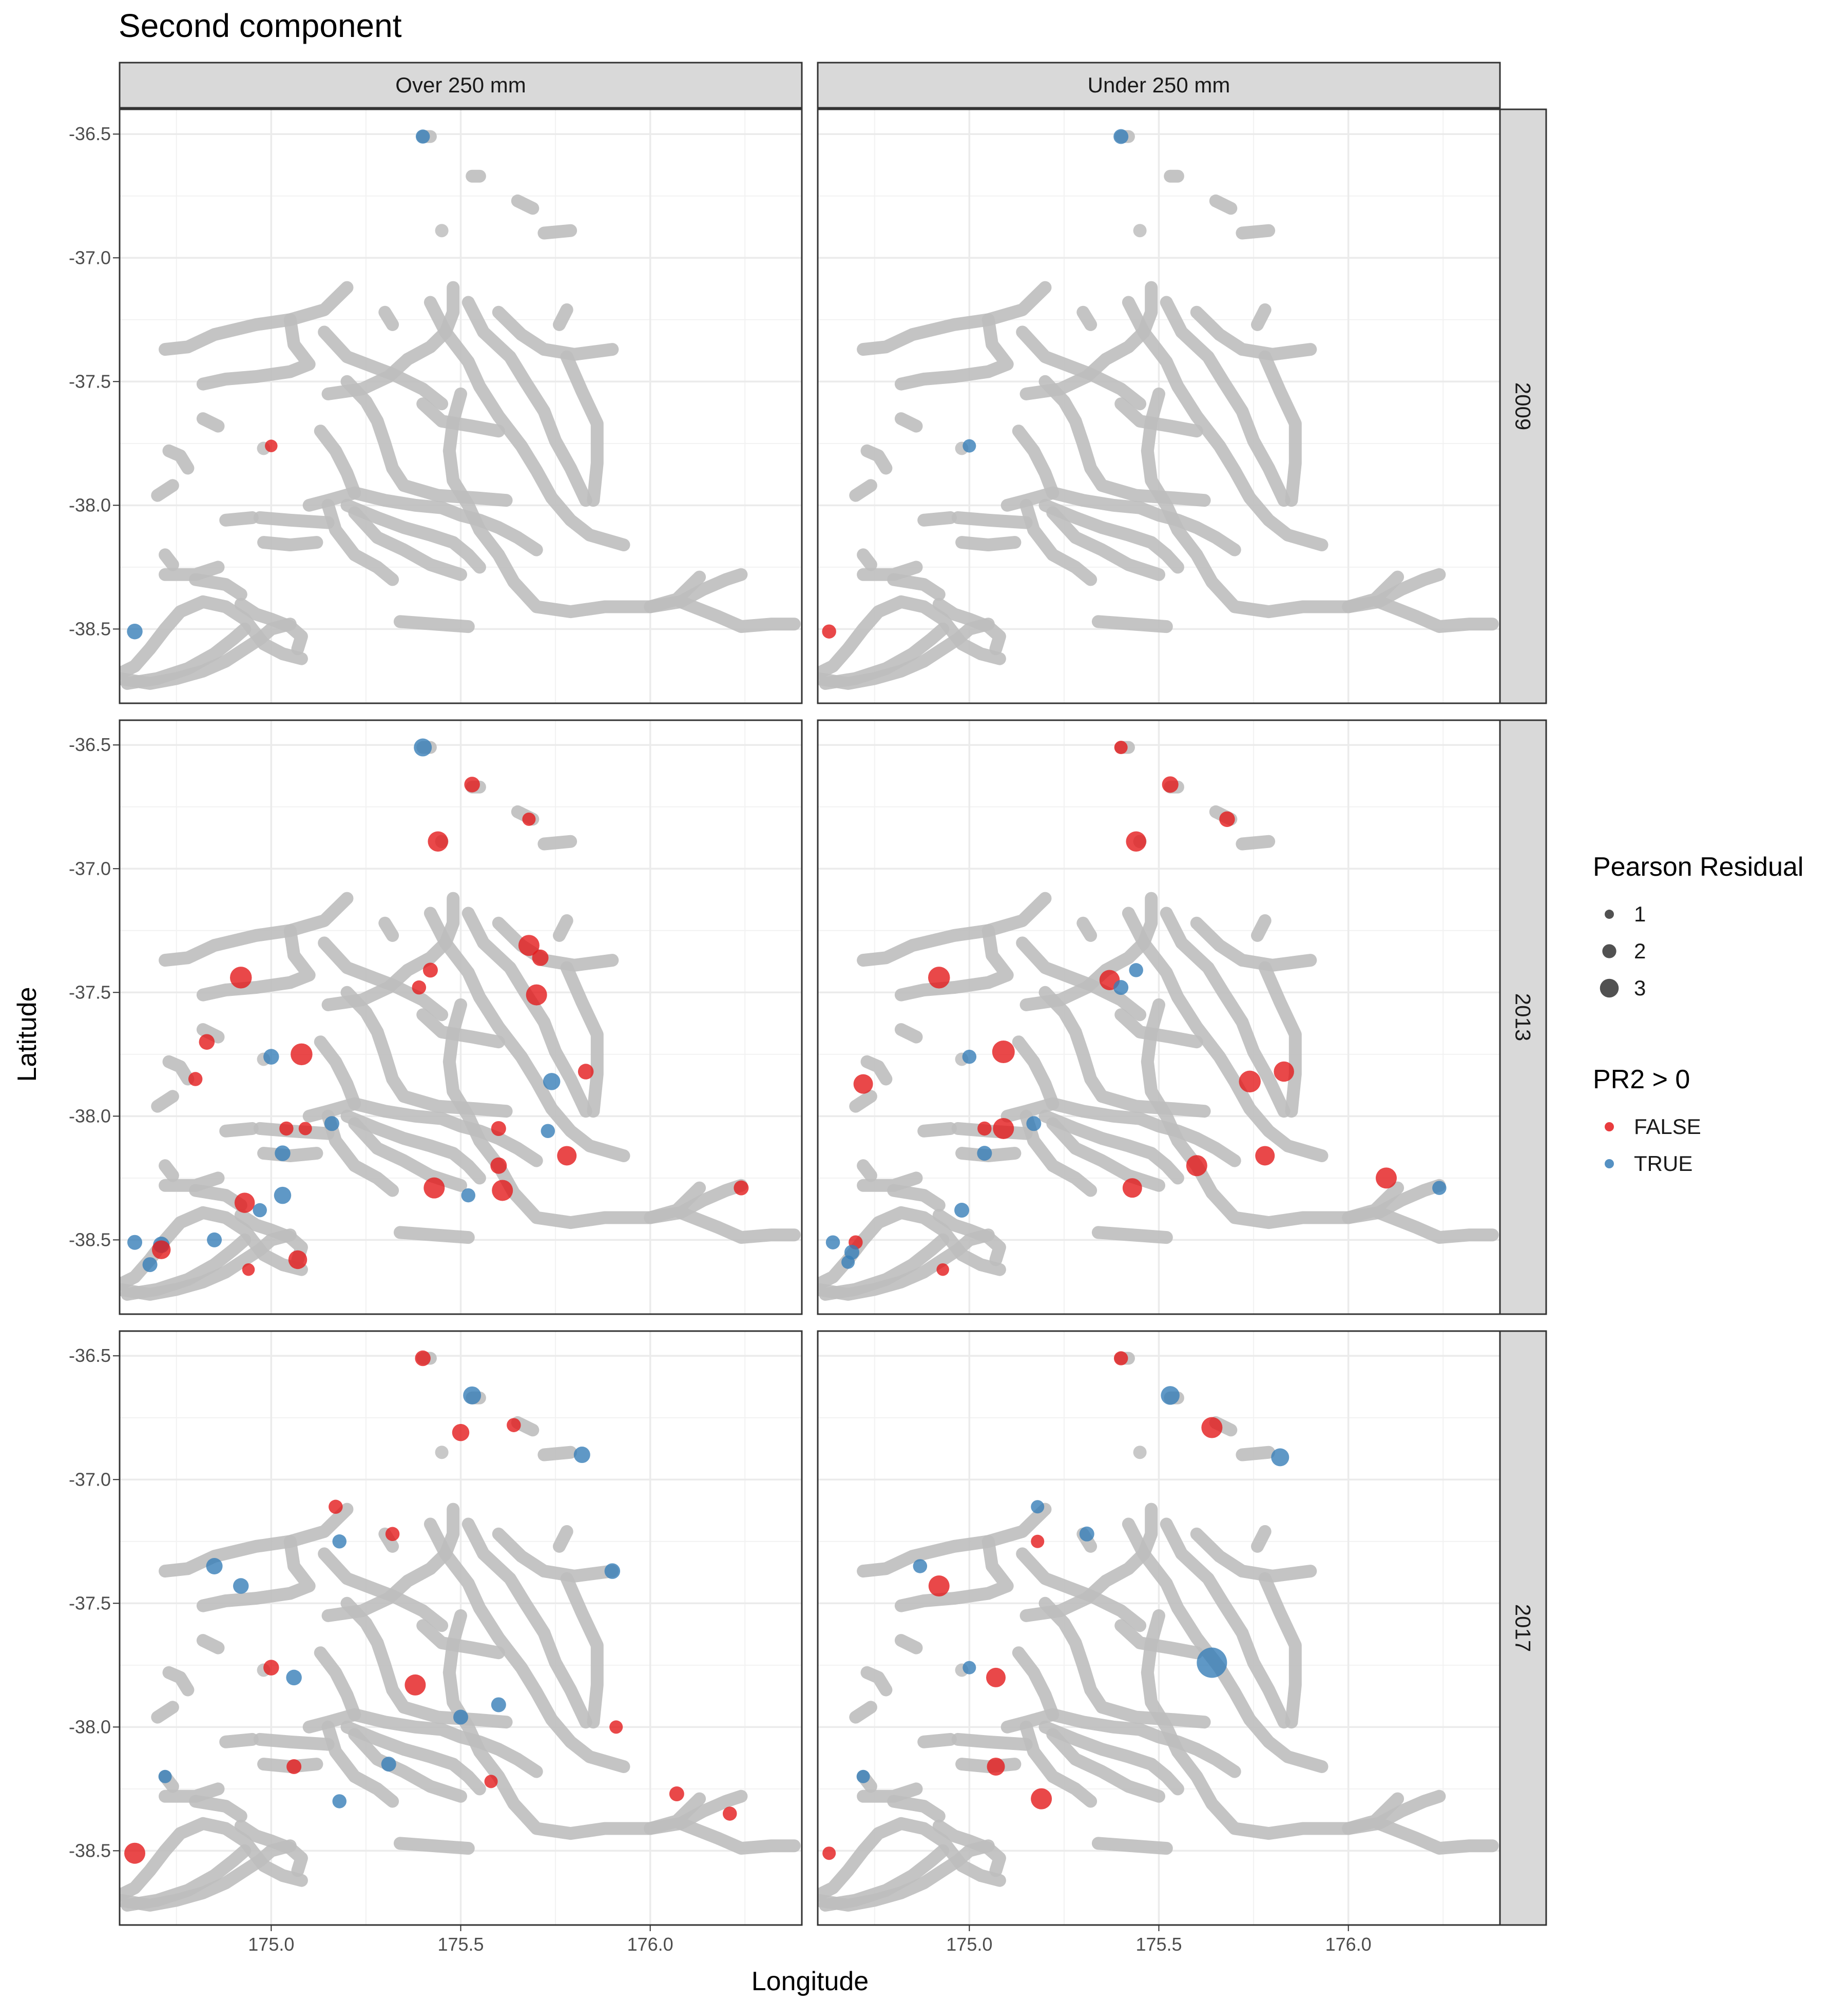  I want to click on size-legend-key, so click(1609, 988).